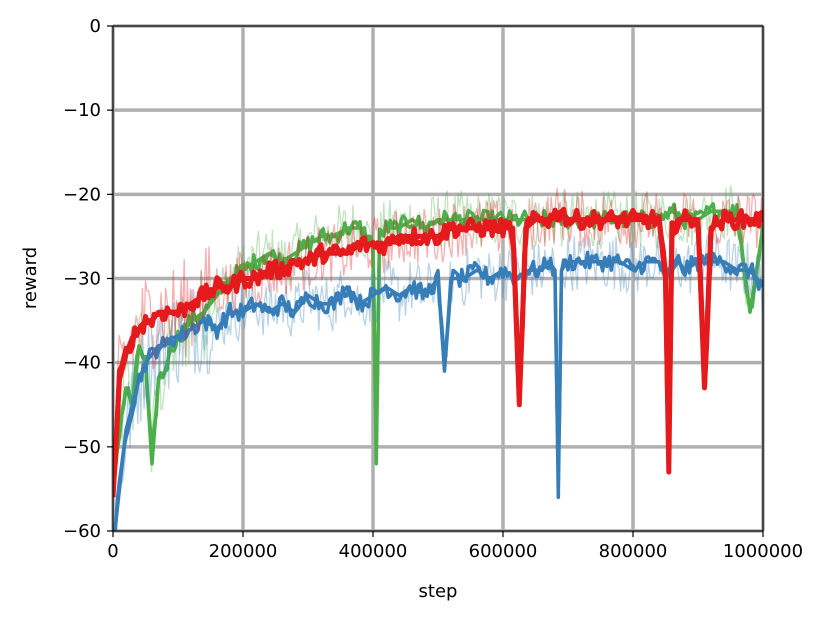  What do you see at coordinates (243, 551) in the screenshot?
I see `x-tick-label: 200000` at bounding box center [243, 551].